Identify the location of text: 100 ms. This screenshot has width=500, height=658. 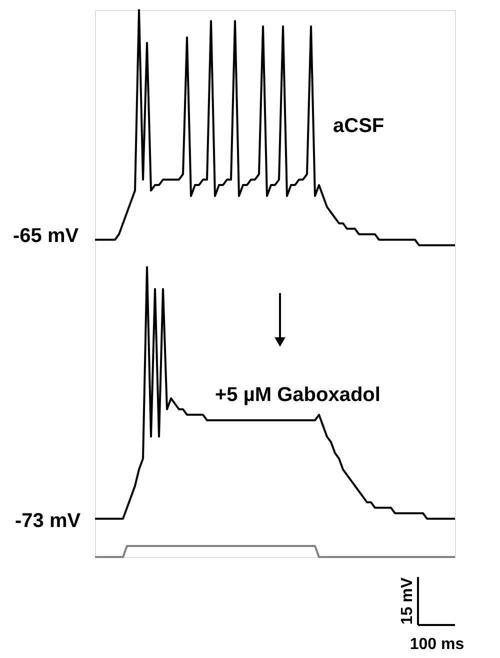
(437, 644).